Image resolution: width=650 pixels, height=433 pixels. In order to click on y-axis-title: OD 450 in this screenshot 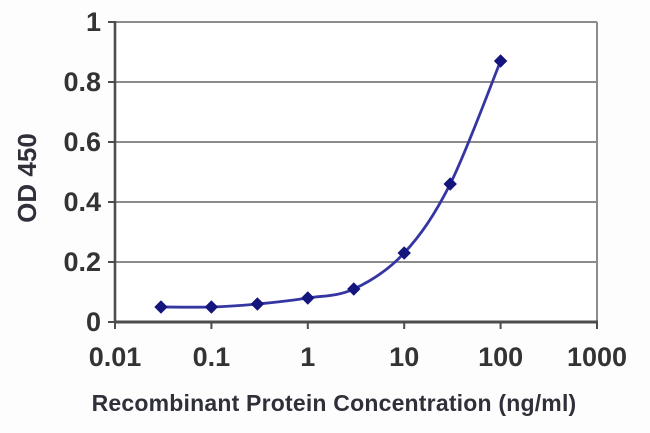, I will do `click(27, 178)`.